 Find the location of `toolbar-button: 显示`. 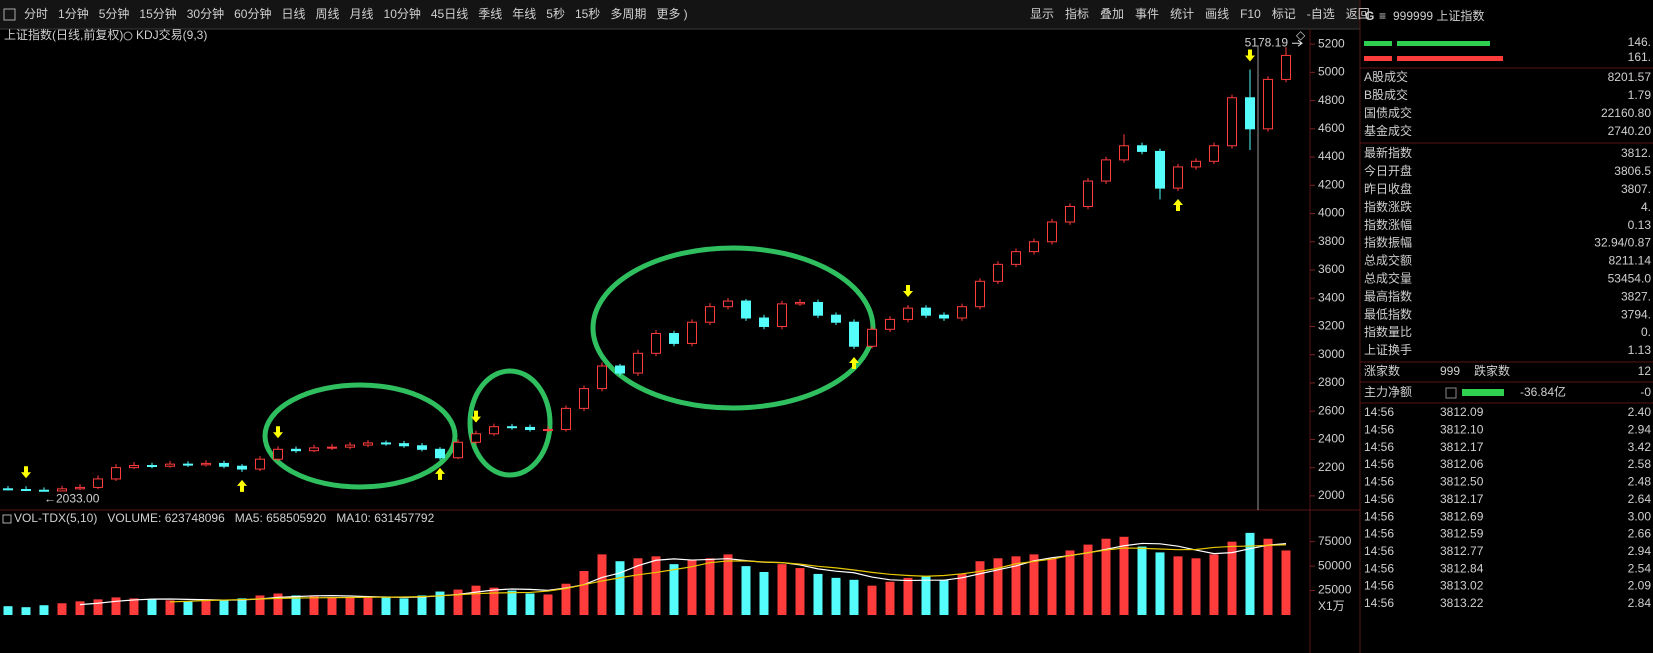

toolbar-button: 显示 is located at coordinates (1042, 14).